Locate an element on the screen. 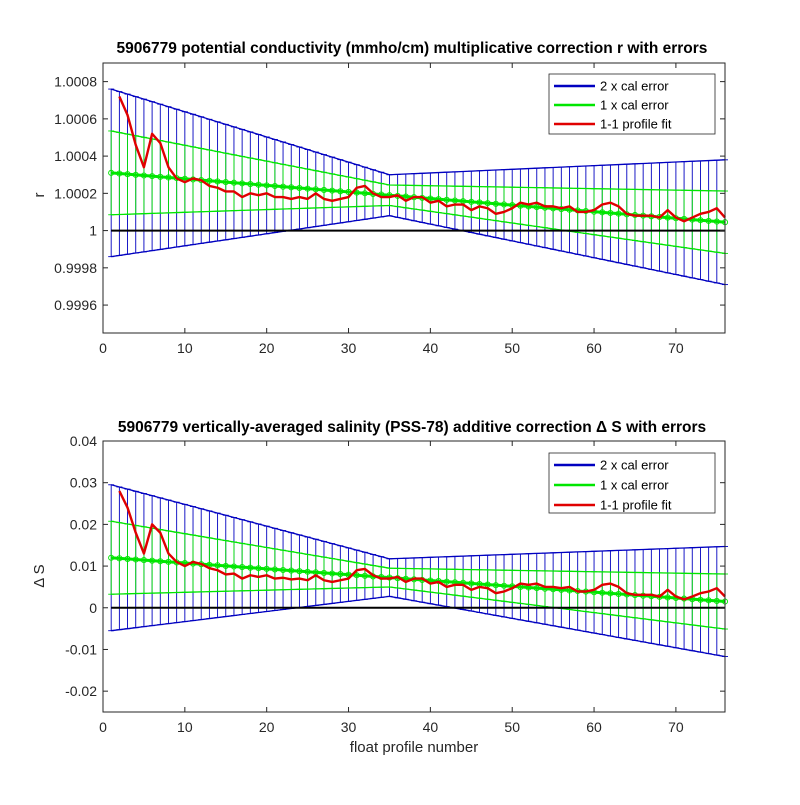  x-tick-label: 40 is located at coordinates (431, 348).